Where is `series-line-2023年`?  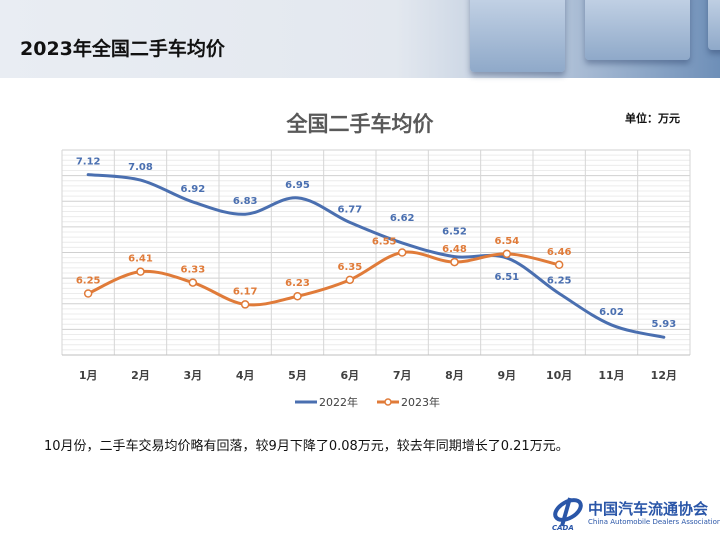 series-line-2023年 is located at coordinates (323, 278).